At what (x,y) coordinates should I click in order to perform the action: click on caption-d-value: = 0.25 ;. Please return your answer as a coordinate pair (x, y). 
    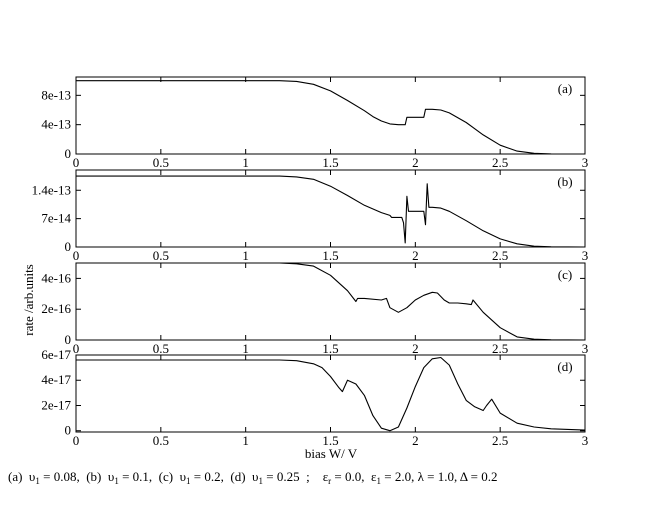
    Looking at the image, I should click on (293, 476).